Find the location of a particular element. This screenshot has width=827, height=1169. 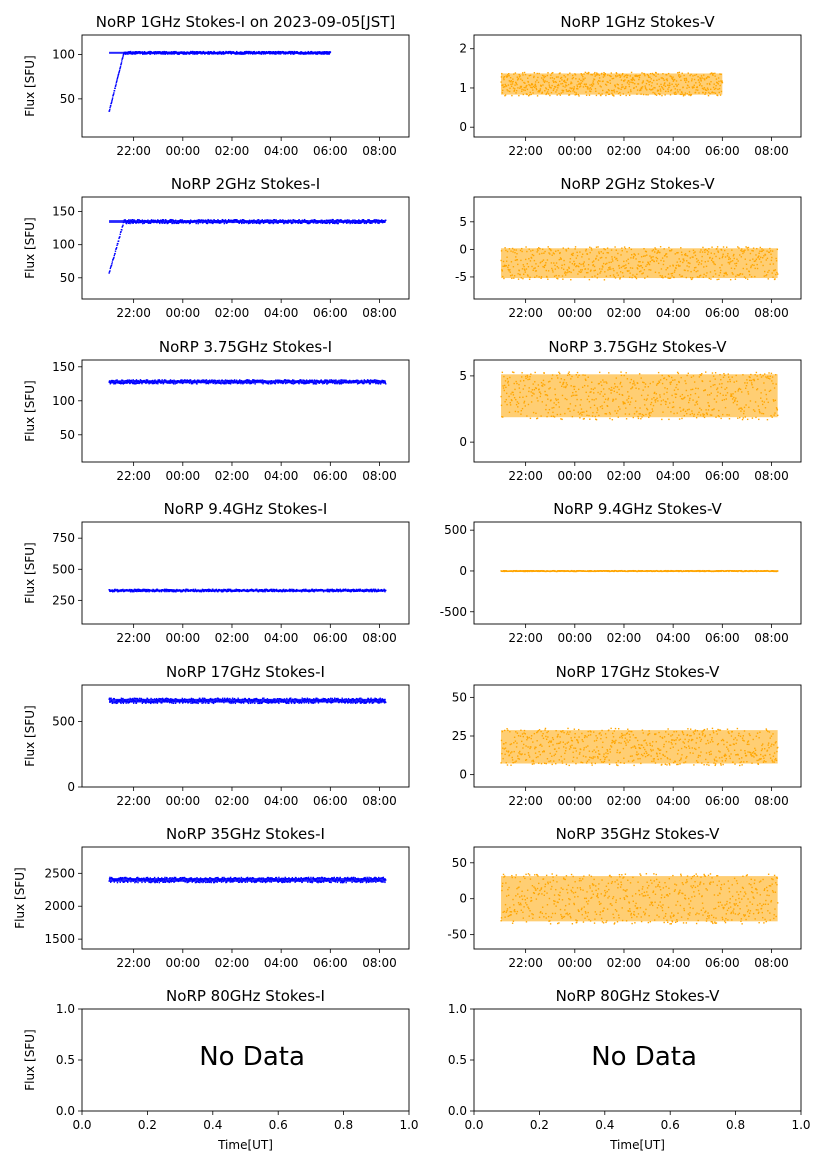

data-series is located at coordinates (639, 263).